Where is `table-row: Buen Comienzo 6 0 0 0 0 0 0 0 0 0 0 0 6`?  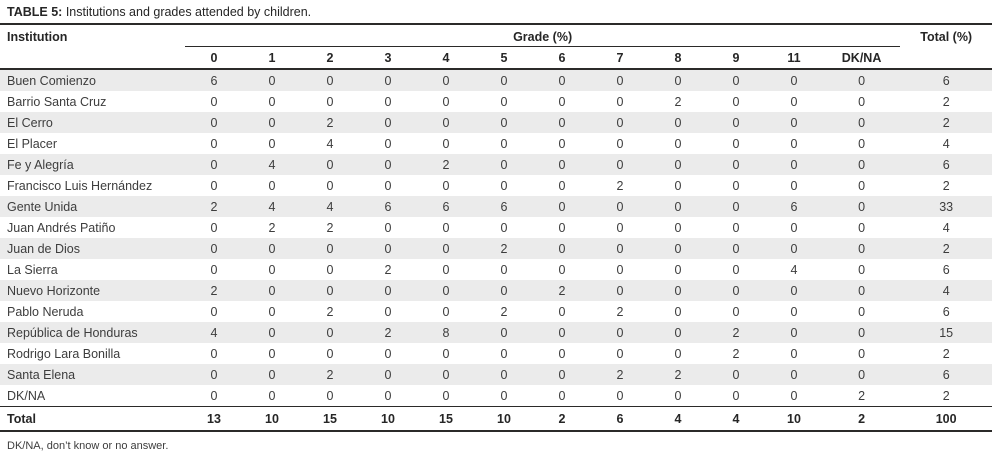
table-row: Buen Comienzo 6 0 0 0 0 0 0 0 0 0 0 0 6 is located at coordinates (496, 80).